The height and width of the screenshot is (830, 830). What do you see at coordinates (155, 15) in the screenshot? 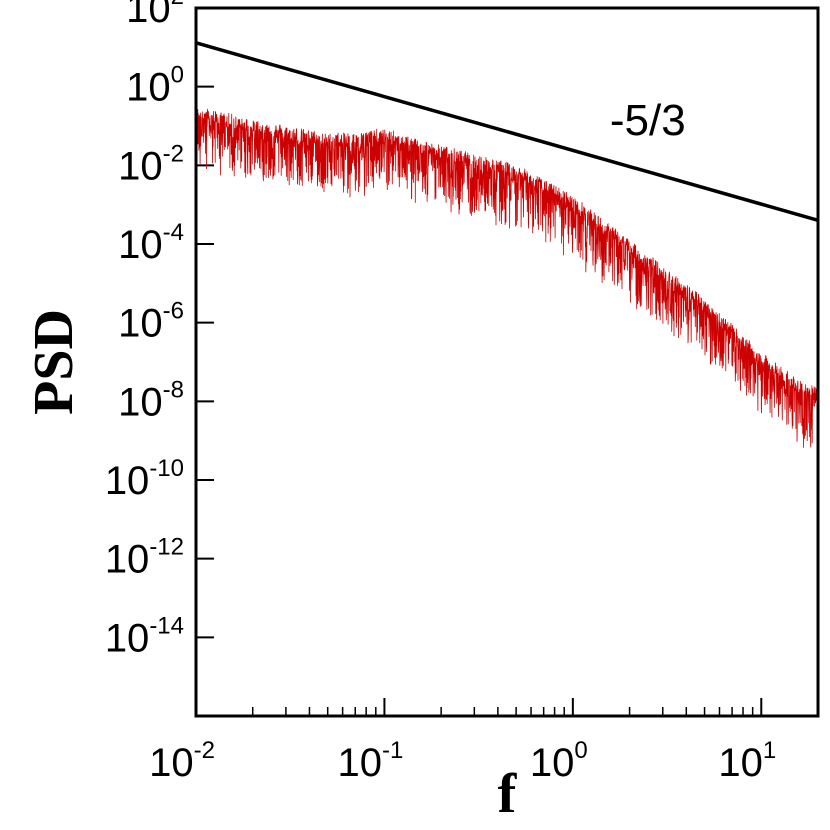
I see `y-tick-label: 102` at bounding box center [155, 15].